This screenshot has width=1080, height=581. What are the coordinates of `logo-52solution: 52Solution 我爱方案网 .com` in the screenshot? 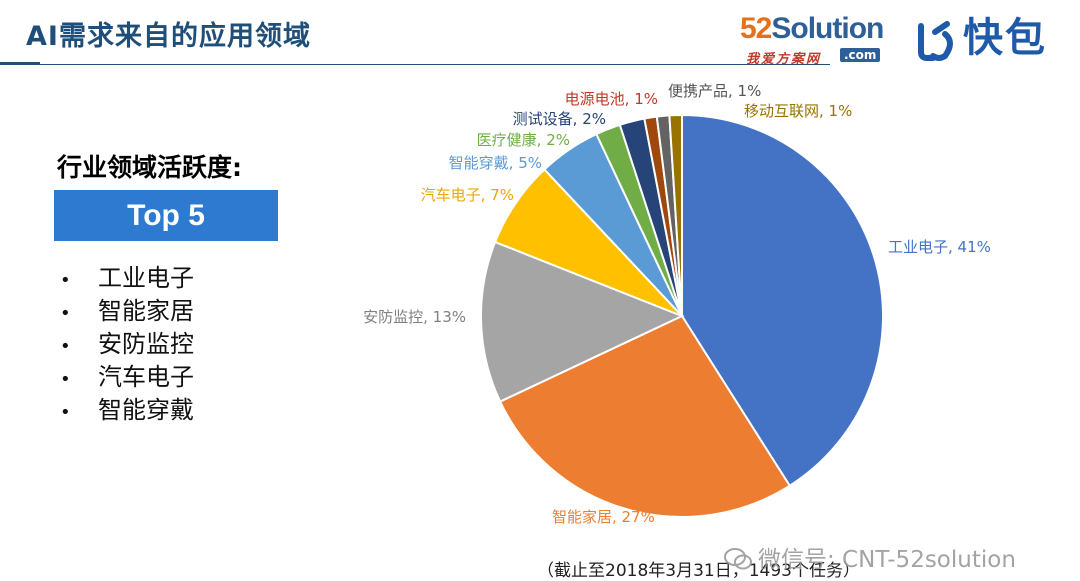 It's located at (822, 43).